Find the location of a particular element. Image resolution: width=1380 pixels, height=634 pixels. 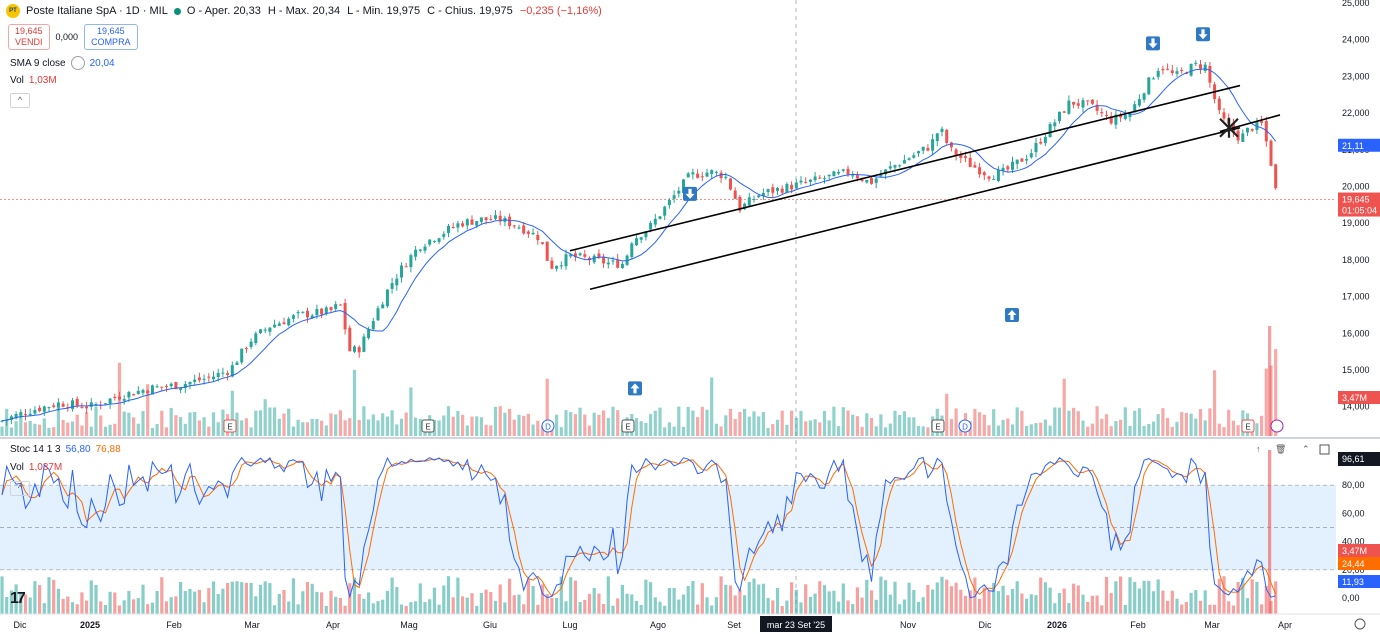

pane-separator is located at coordinates (690, 438).